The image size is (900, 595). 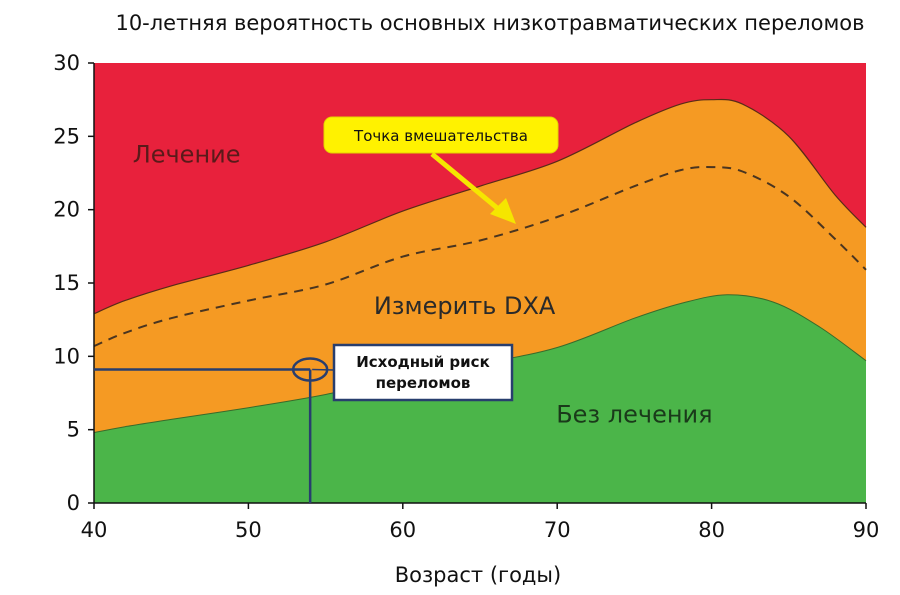 I want to click on baseline-callout-box, so click(x=423, y=372).